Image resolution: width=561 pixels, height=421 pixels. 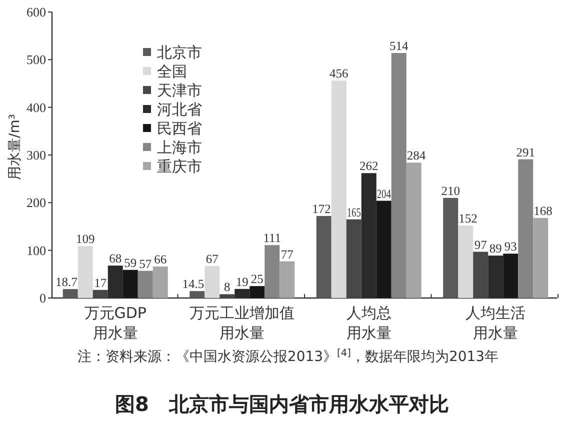 I want to click on ylabel: 用水量/m³, so click(x=15, y=147).